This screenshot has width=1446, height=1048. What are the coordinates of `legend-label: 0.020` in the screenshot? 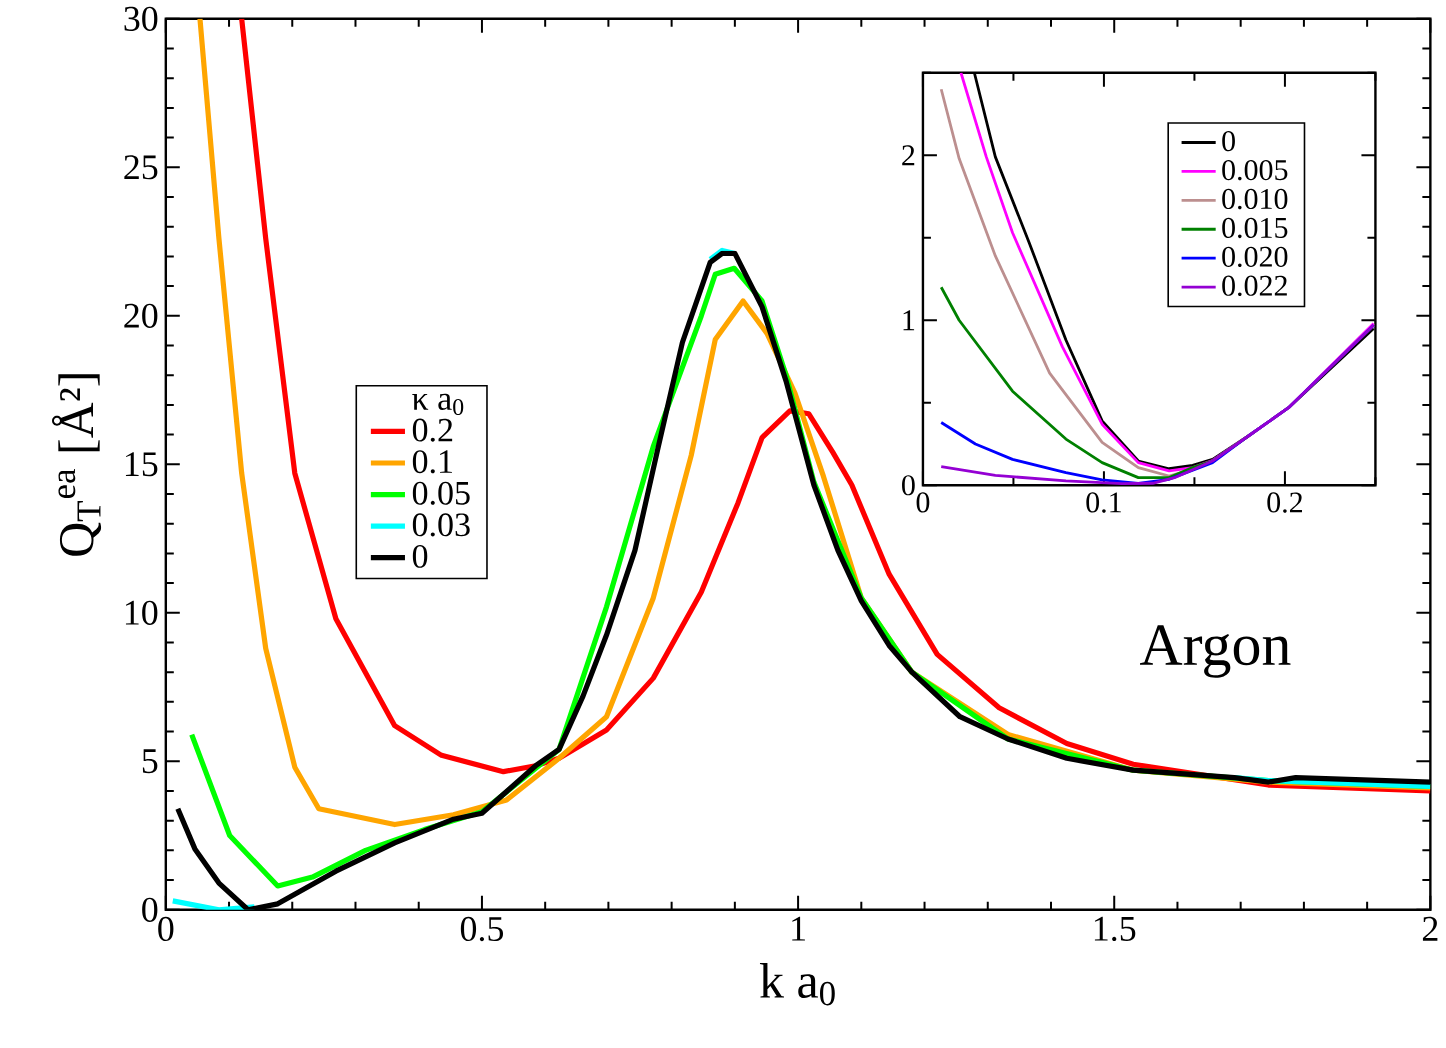 It's located at (1255, 257).